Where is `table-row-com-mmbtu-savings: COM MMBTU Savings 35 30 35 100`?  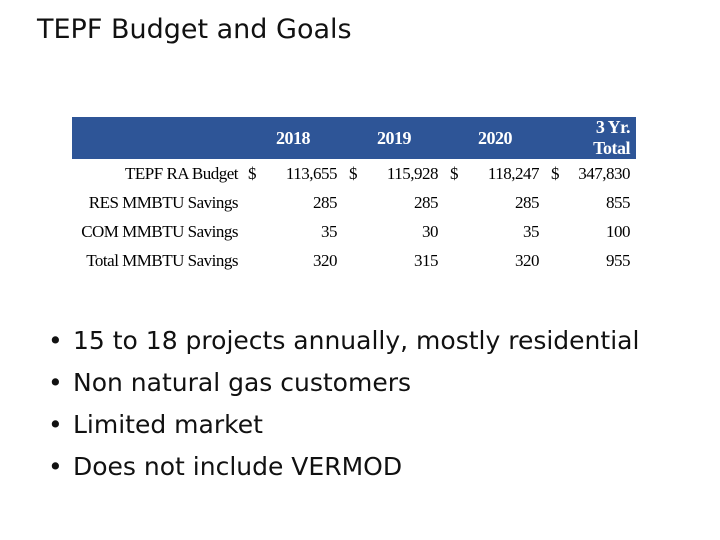 table-row-com-mmbtu-savings: COM MMBTU Savings 35 30 35 100 is located at coordinates (354, 231).